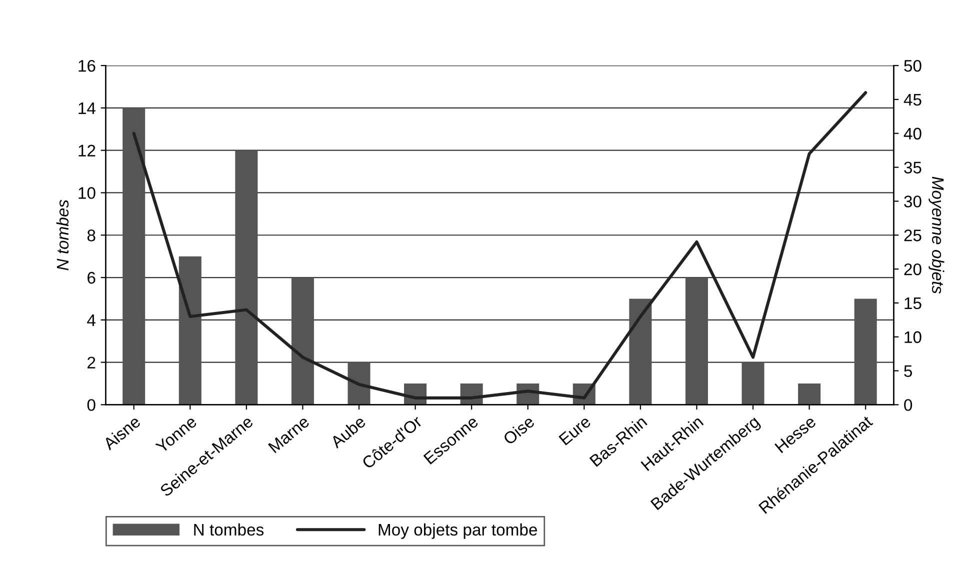 This screenshot has width=961, height=570. I want to click on y2-tick-label: 25, so click(913, 236).